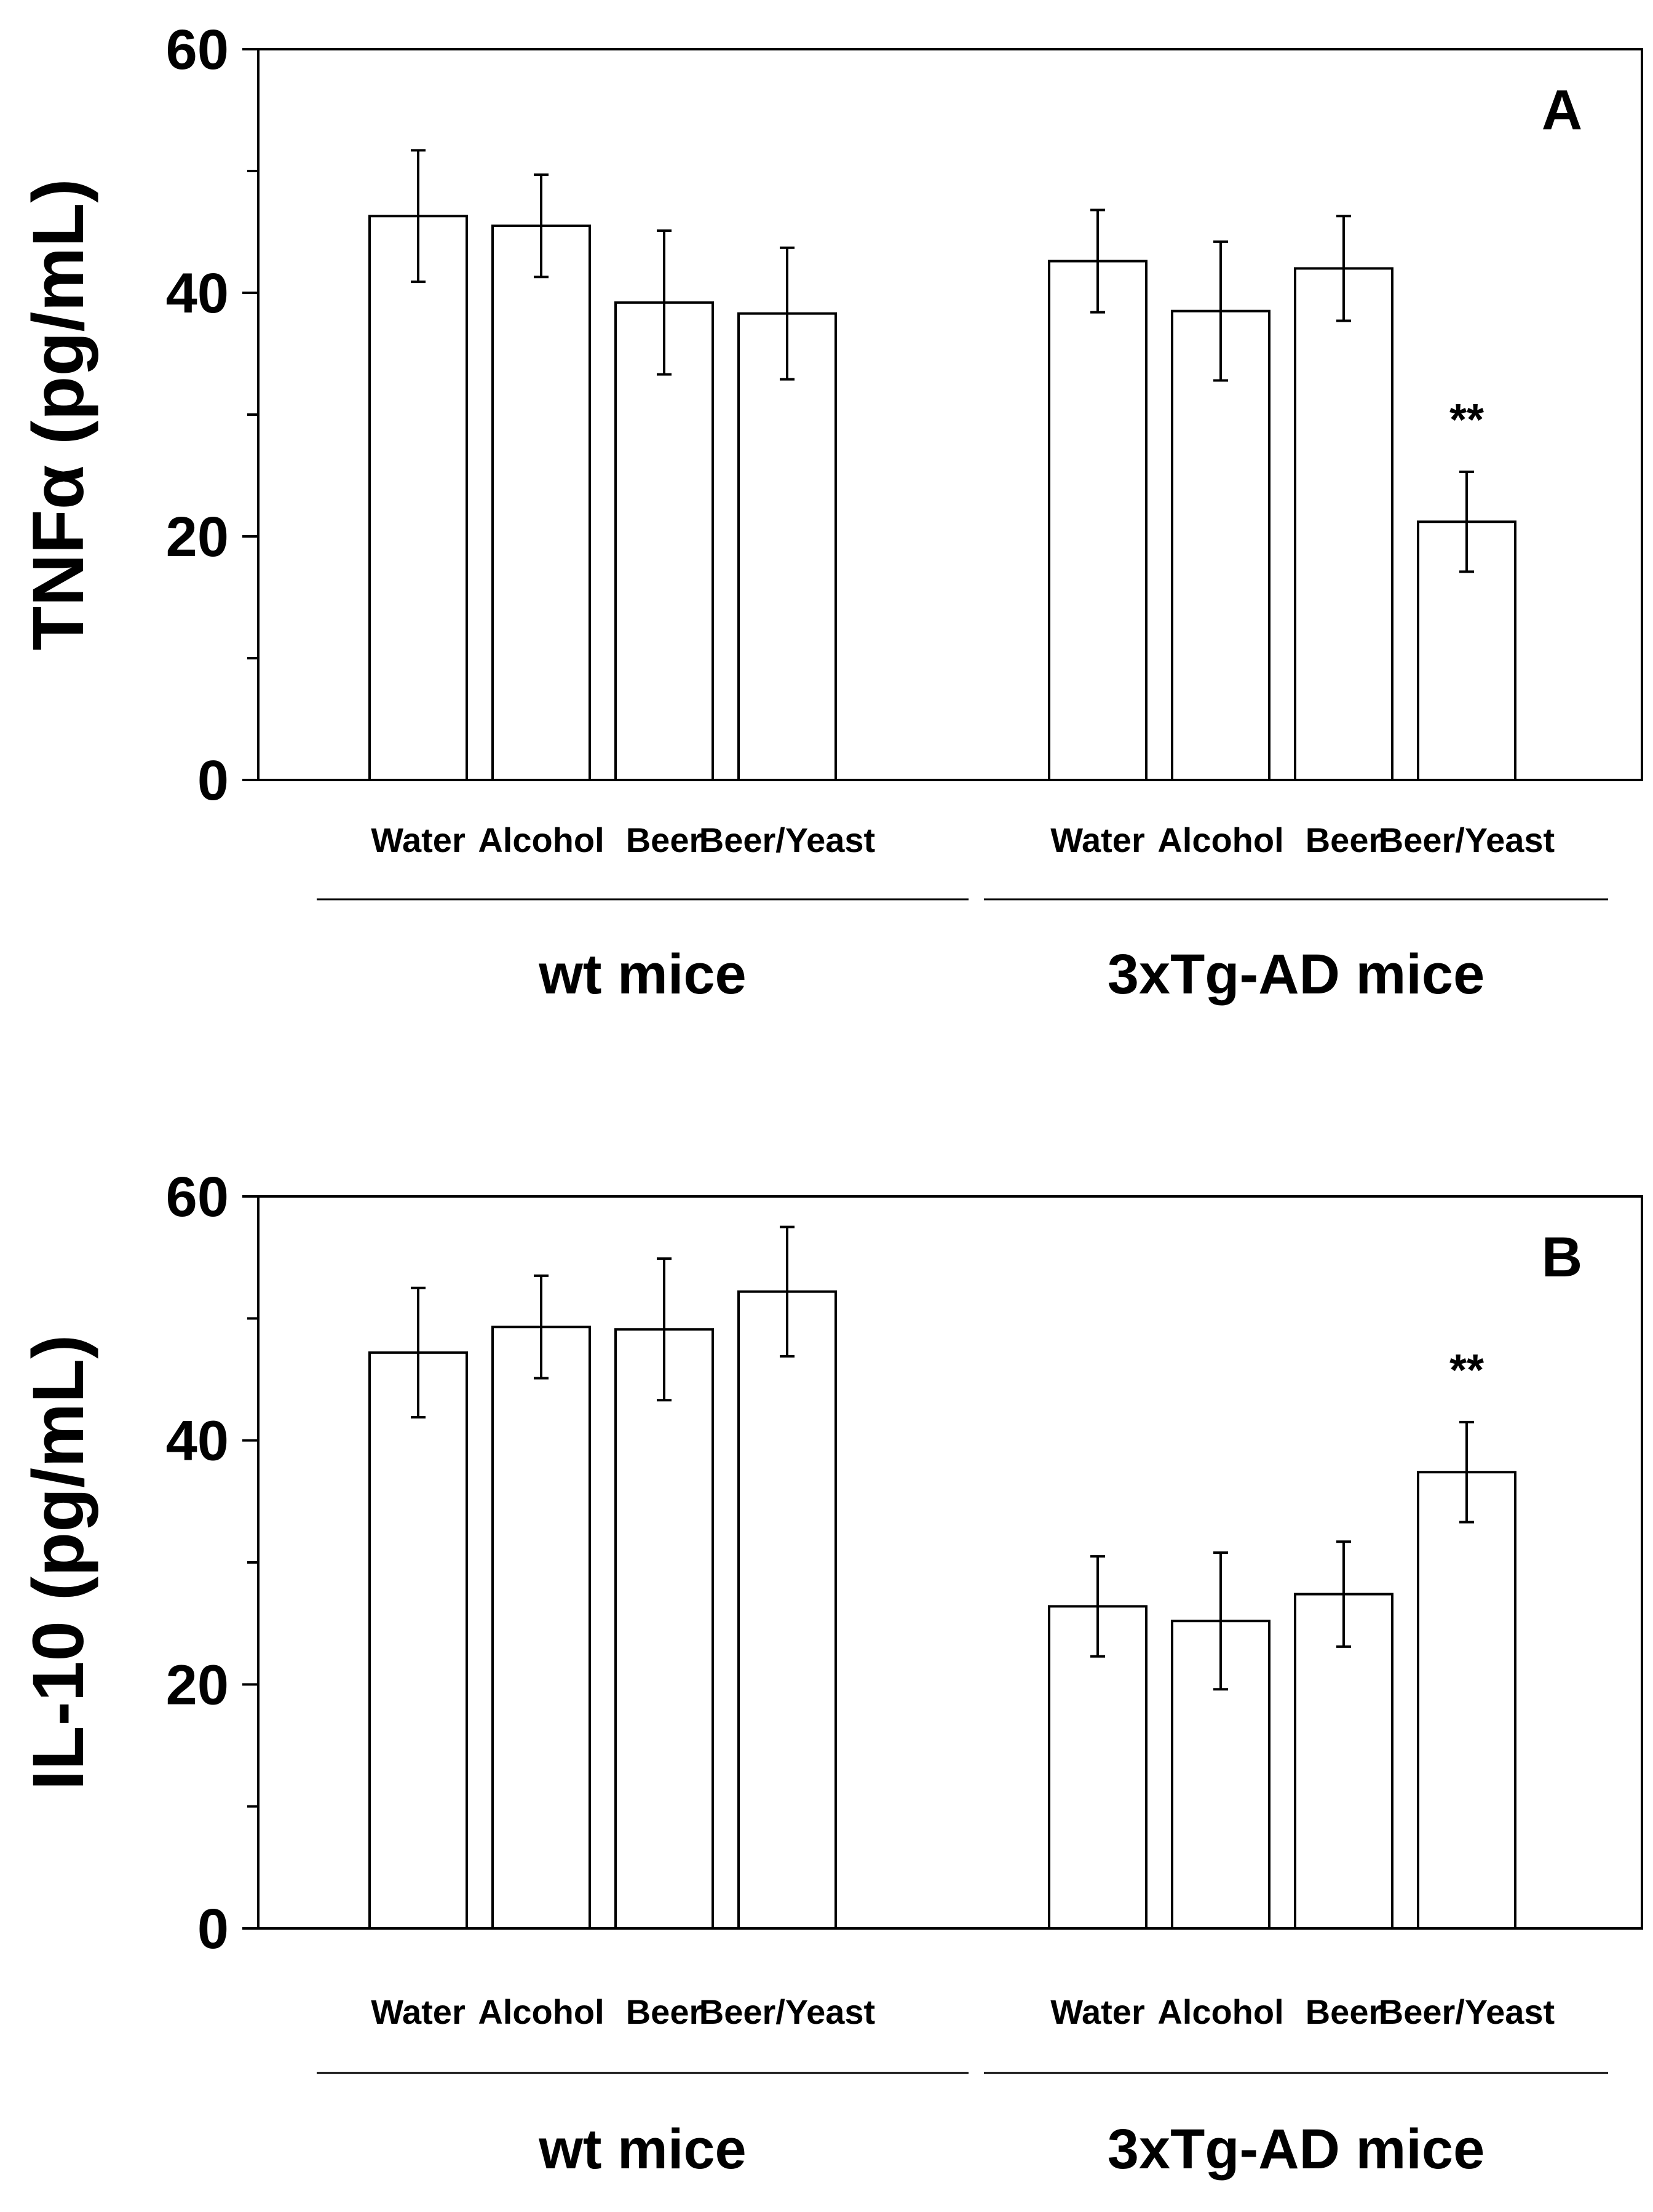 The image size is (1653, 2212). Describe the element at coordinates (1562, 110) in the screenshot. I see `panel-letter: A` at that location.